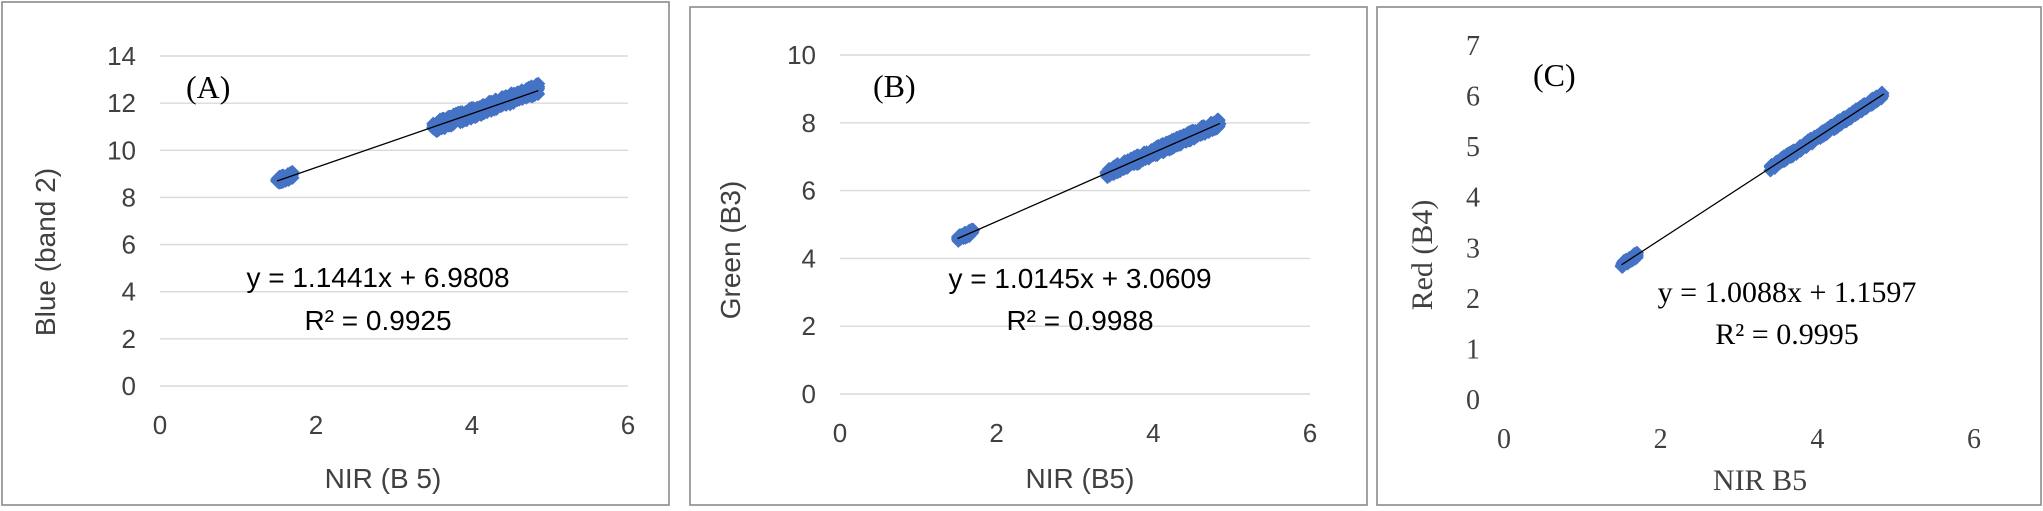 This screenshot has height=511, width=2043. Describe the element at coordinates (1753, 179) in the screenshot. I see `panel-c-trendline` at that location.